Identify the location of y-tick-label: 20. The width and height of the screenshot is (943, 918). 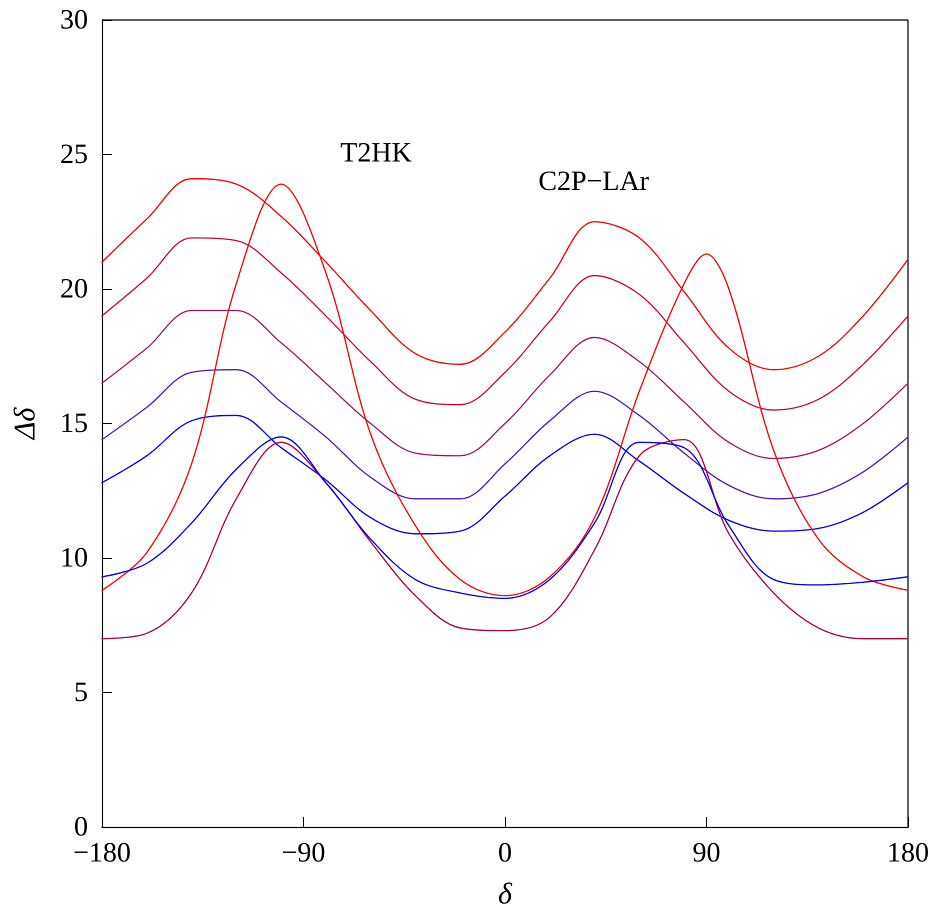
(74, 289).